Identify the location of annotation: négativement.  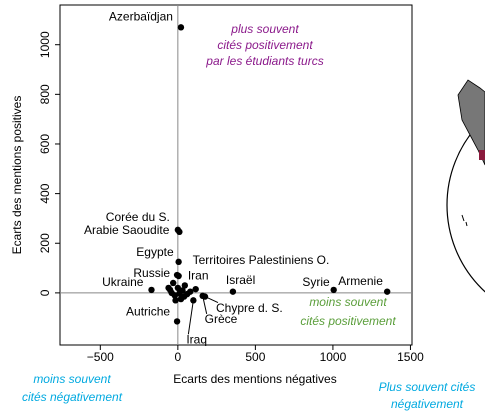
(427, 404).